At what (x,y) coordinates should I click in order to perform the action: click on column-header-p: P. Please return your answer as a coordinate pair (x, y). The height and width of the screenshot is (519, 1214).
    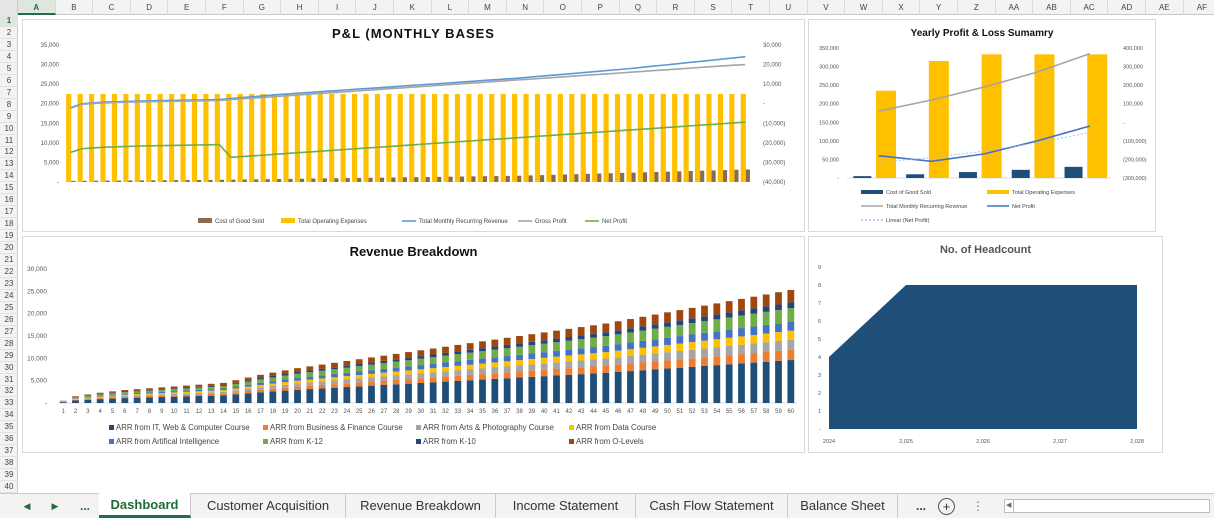
    Looking at the image, I should click on (601, 7).